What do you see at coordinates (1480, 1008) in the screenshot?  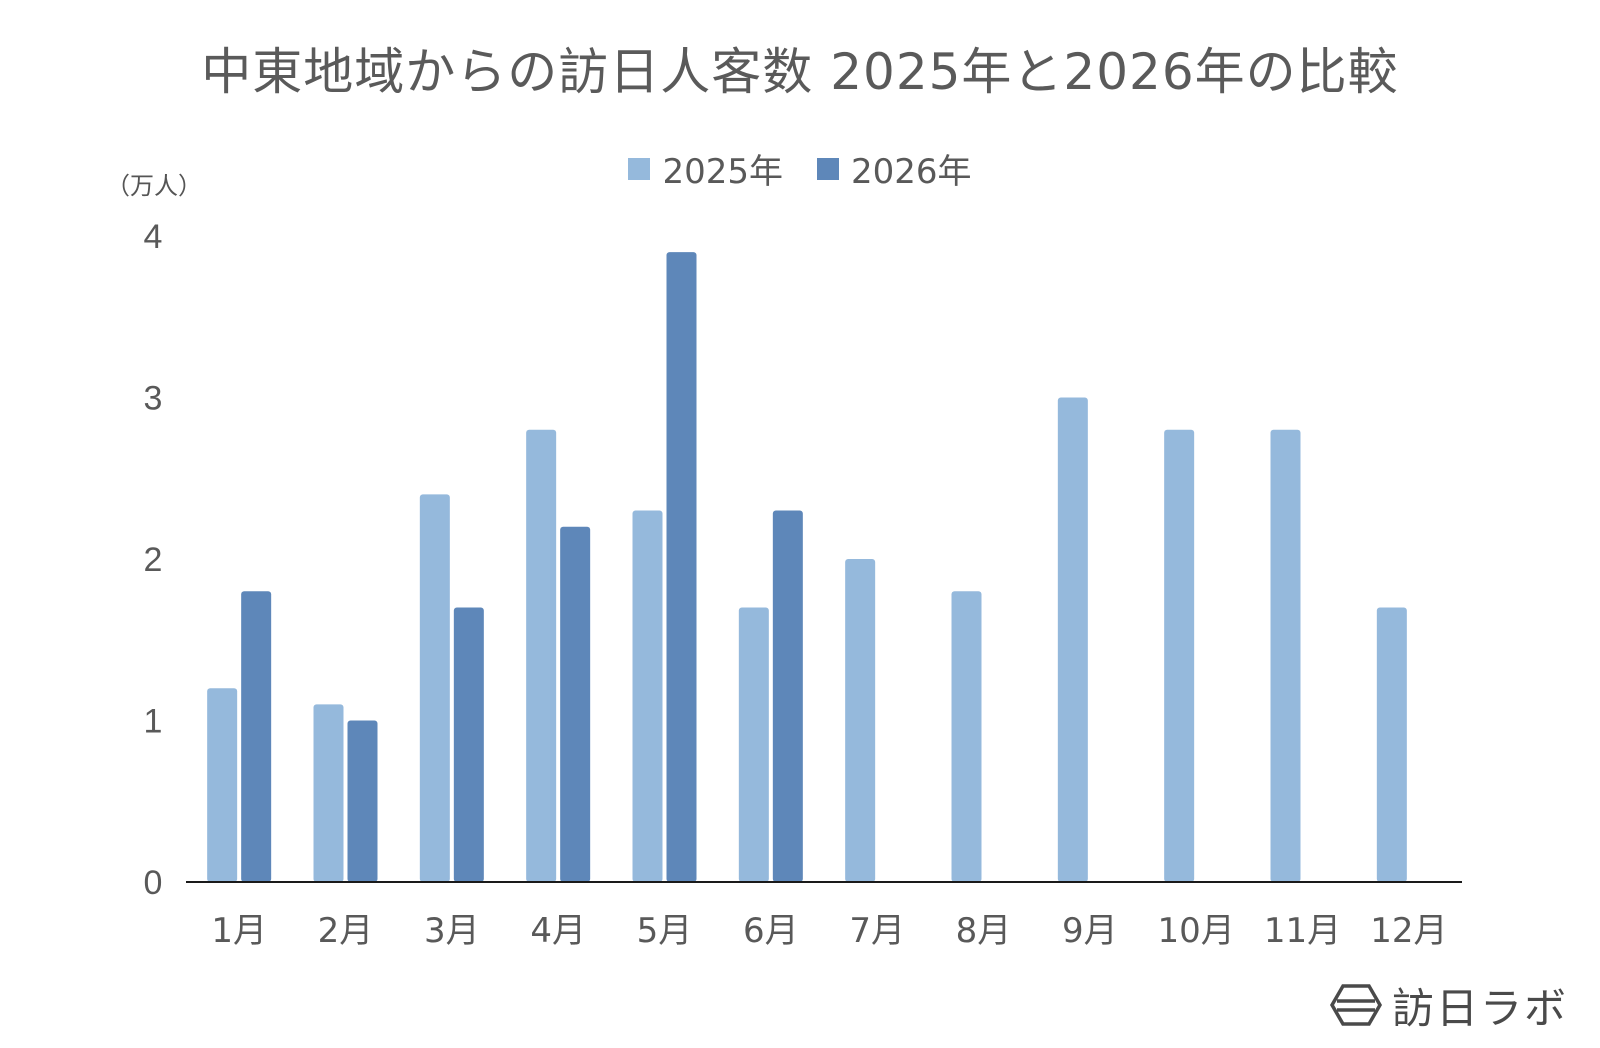 I see `logo-text: 訪日ラボ` at bounding box center [1480, 1008].